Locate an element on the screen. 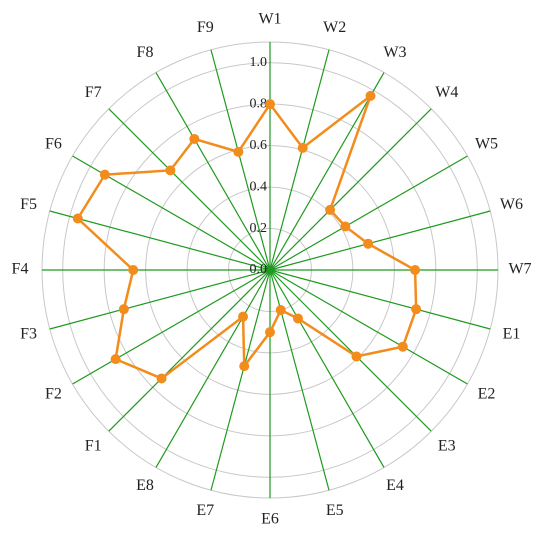  category-label: W1 is located at coordinates (269, 19).